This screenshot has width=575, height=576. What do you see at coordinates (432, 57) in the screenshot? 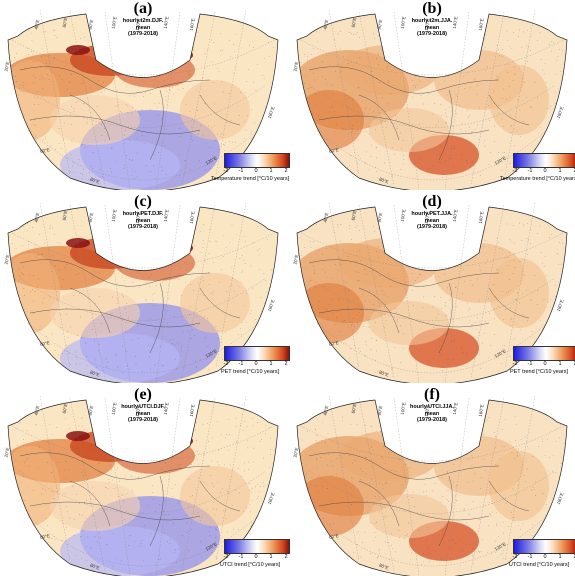
I see `latitude-gridline` at bounding box center [432, 57].